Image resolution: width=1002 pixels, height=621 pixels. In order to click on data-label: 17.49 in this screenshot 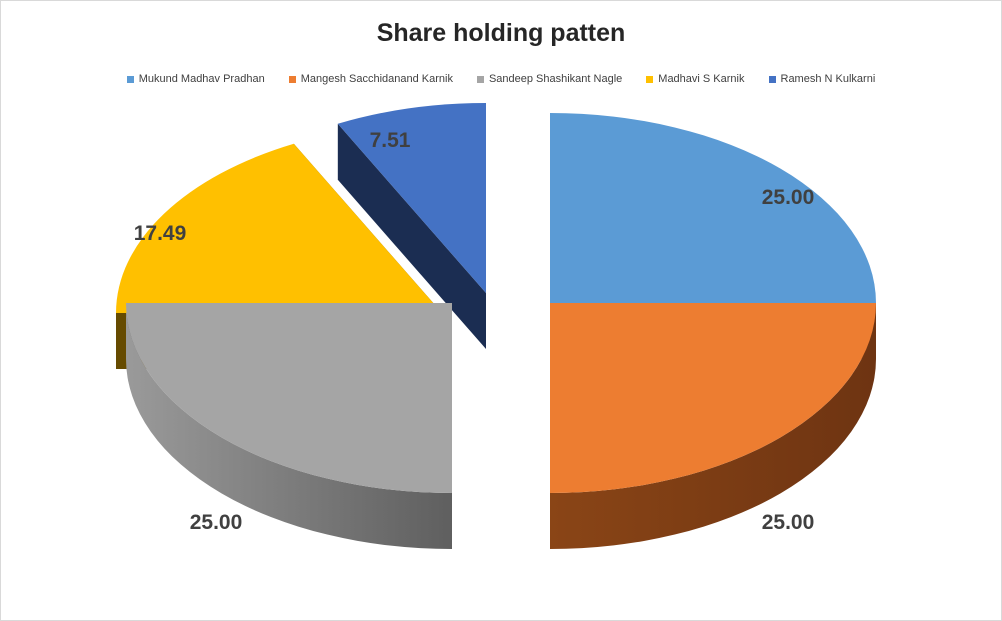, I will do `click(160, 233)`.